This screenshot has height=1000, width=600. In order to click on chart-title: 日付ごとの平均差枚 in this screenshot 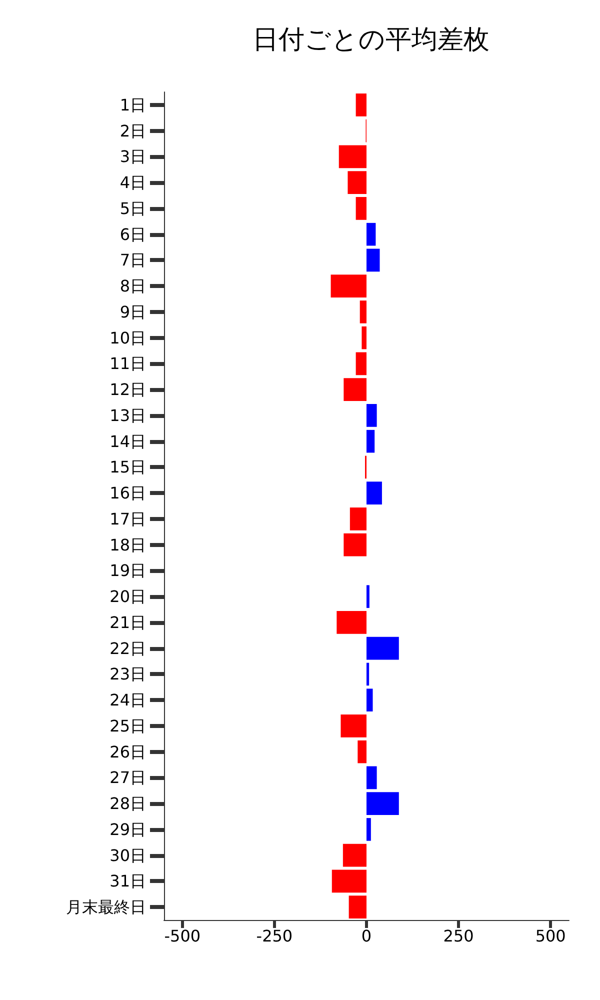, I will do `click(371, 40)`.